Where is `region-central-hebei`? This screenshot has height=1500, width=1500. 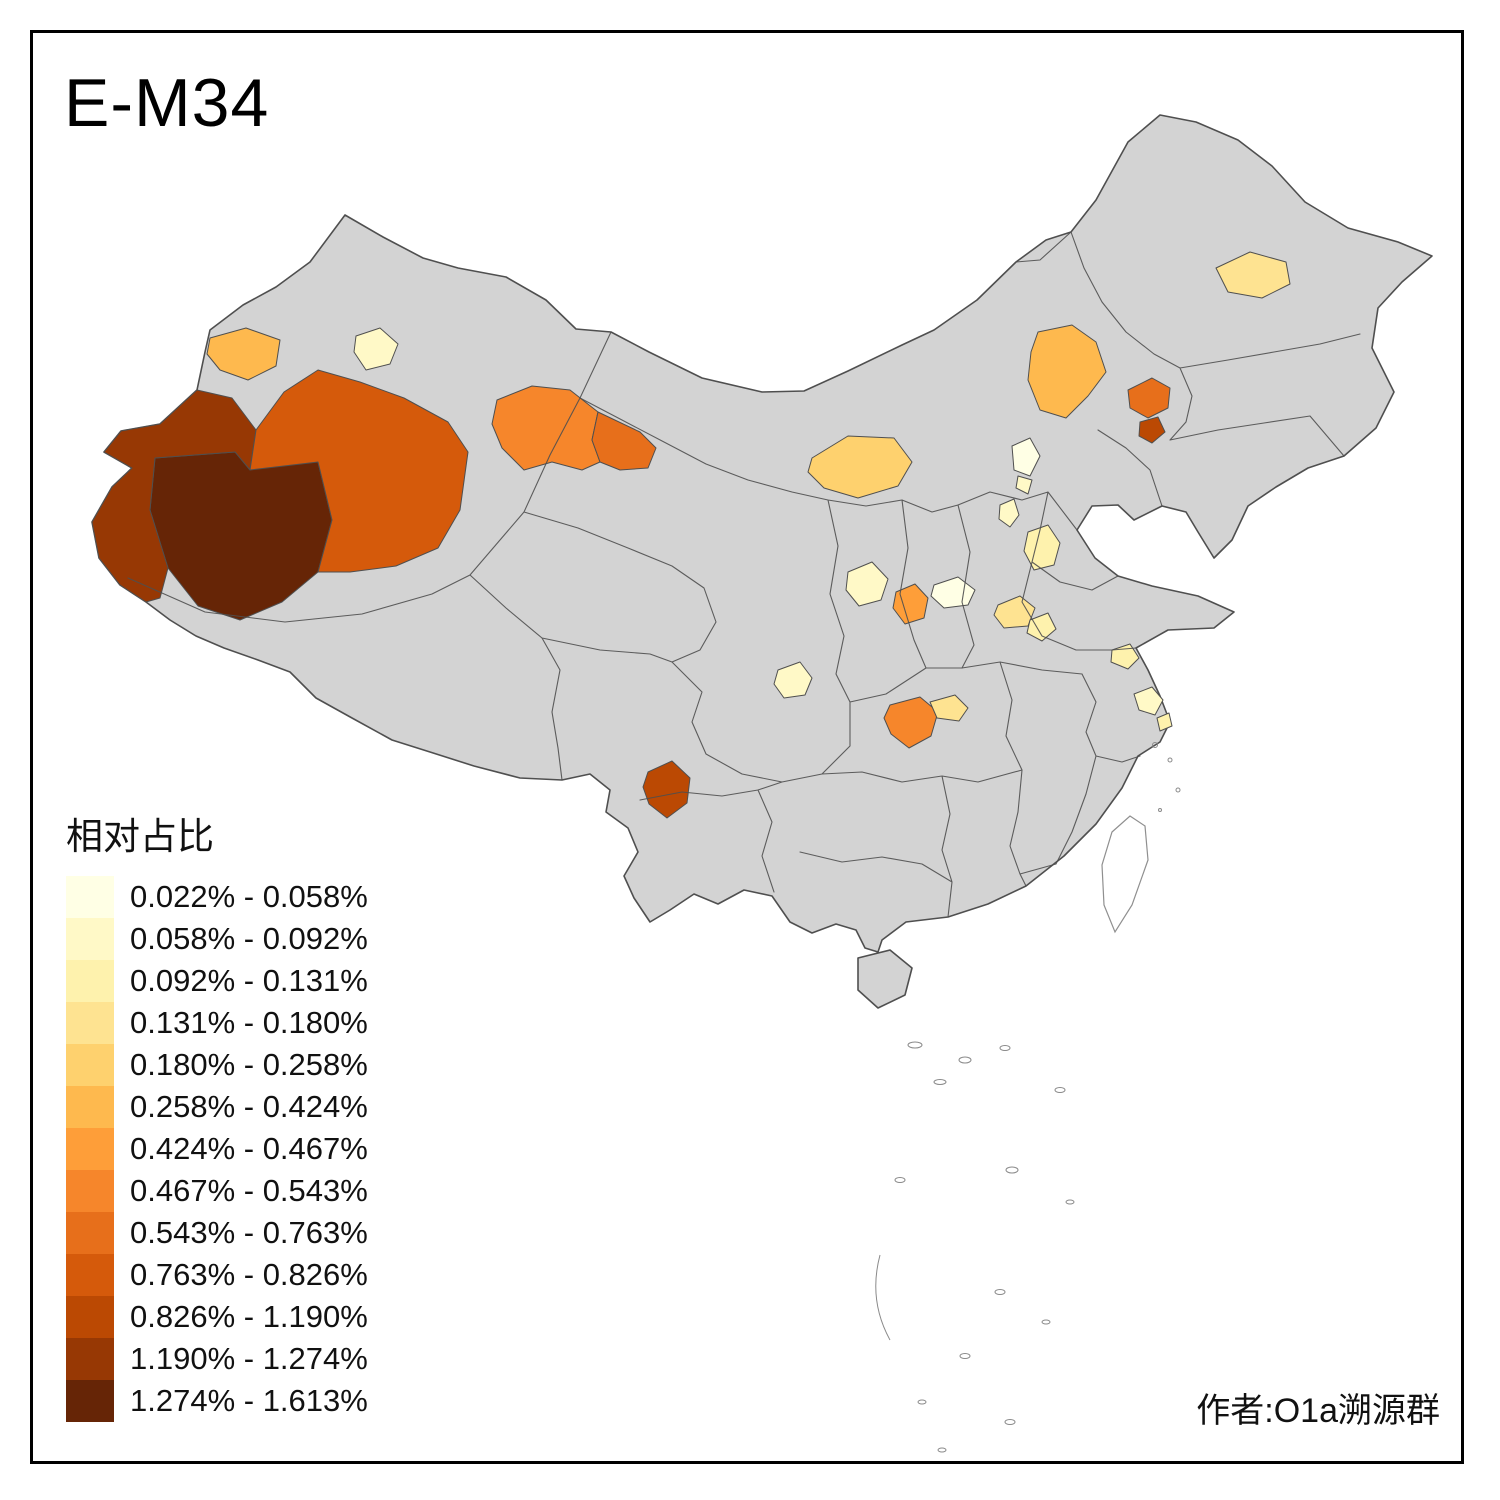 region-central-hebei is located at coordinates (1009, 513).